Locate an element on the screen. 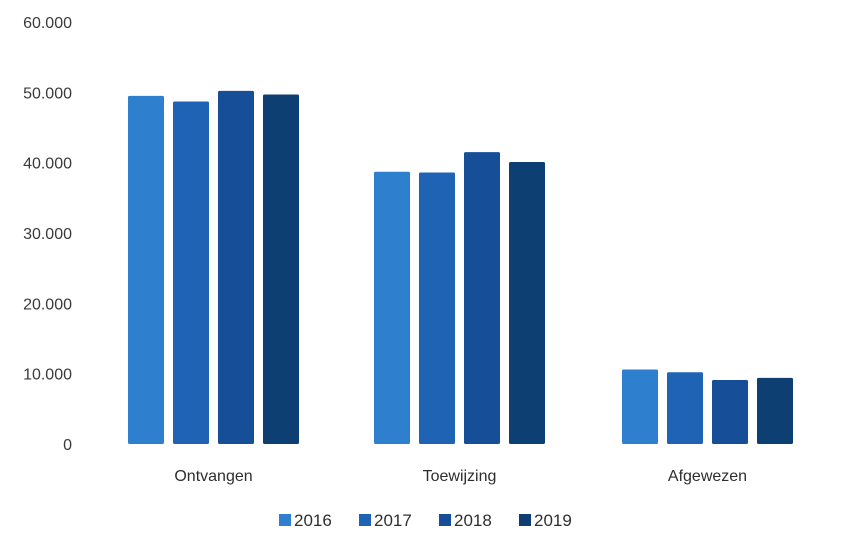  bar-afgewezen-2016 is located at coordinates (640, 406).